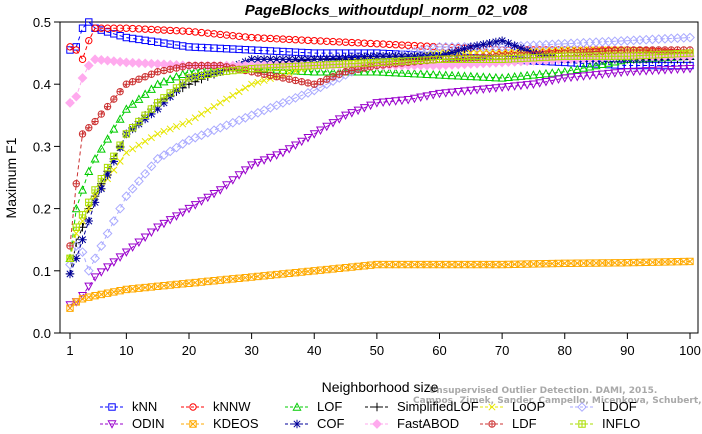 This screenshot has width=702, height=434. What do you see at coordinates (412, 423) in the screenshot?
I see `legend-item-fastabod: FastABOD` at bounding box center [412, 423].